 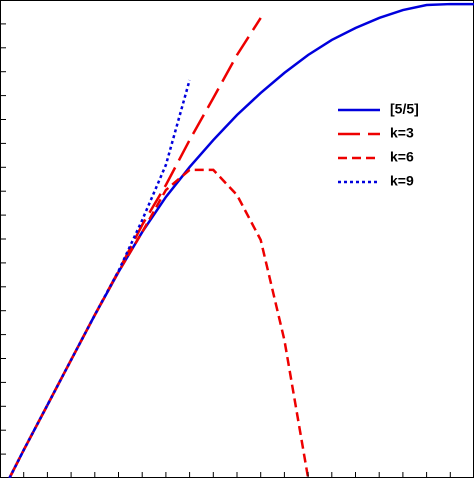 I want to click on legend-label: k=9, so click(x=402, y=181).